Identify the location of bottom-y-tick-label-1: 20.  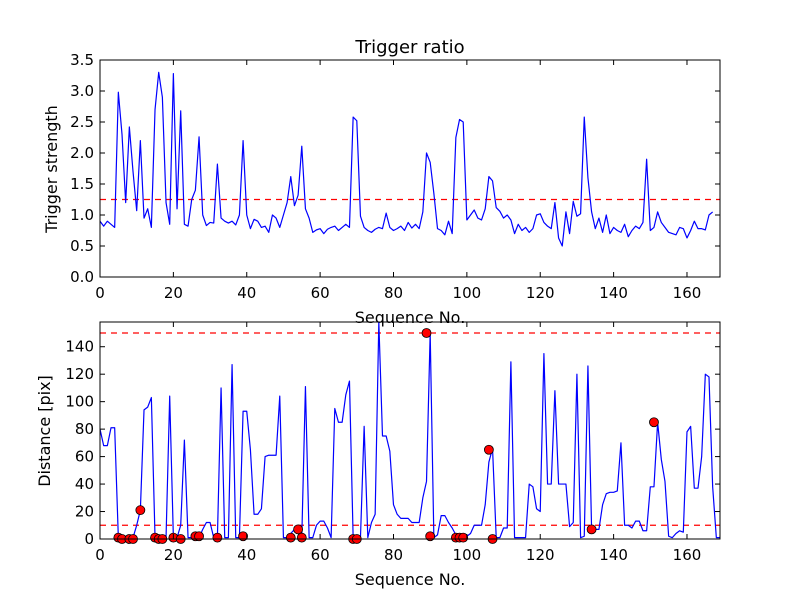
(84, 512).